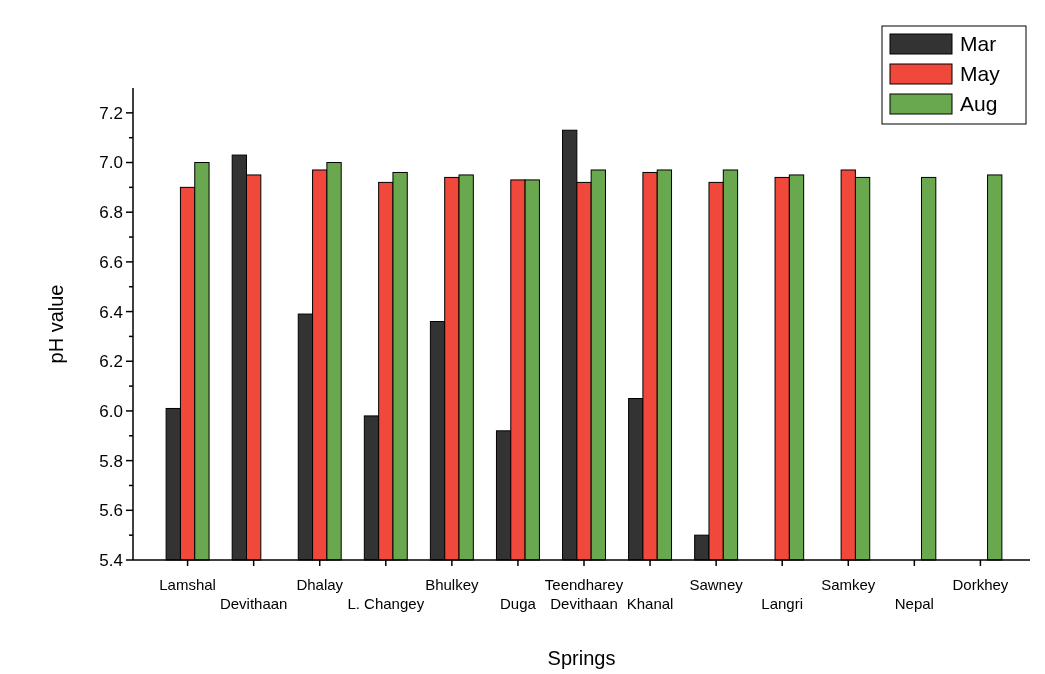 This screenshot has height=674, width=1045. What do you see at coordinates (979, 104) in the screenshot?
I see `legend-label: Aug` at bounding box center [979, 104].